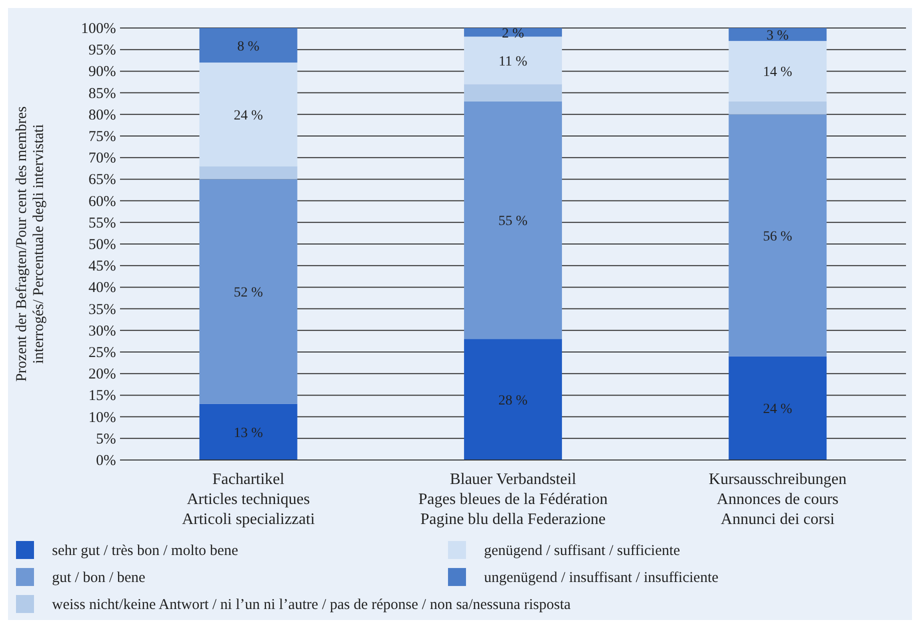 This screenshot has width=920, height=628. Describe the element at coordinates (102, 266) in the screenshot. I see `y-tick-label: 45%` at that location.